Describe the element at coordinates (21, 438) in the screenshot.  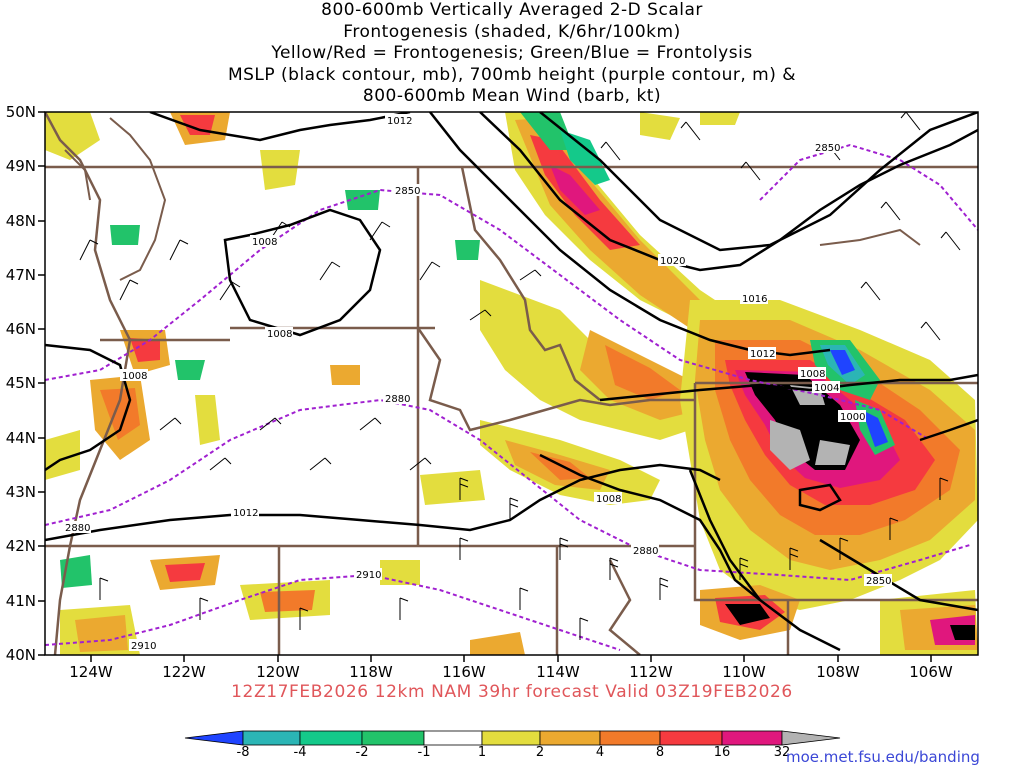
I see `lat-label: 44N` at that location.